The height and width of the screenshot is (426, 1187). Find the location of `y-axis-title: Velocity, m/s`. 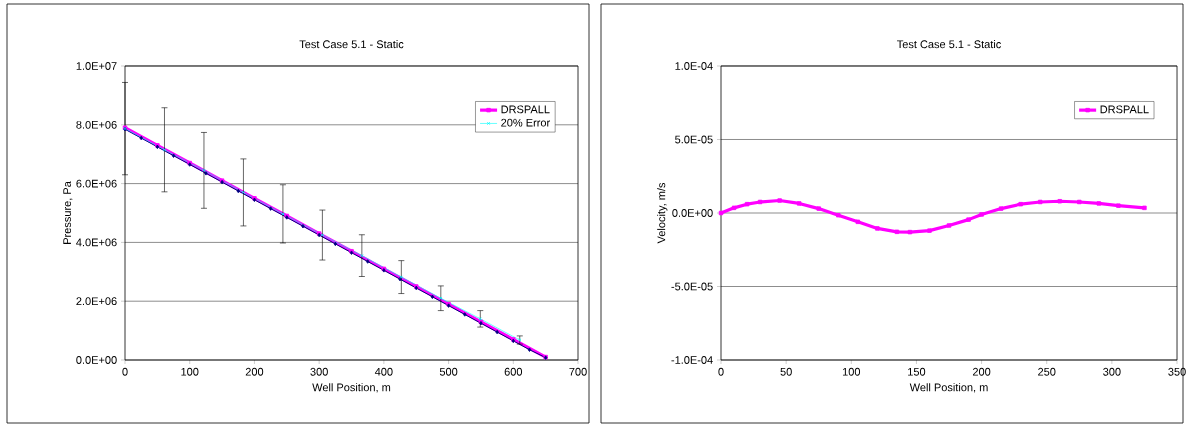

y-axis-title: Velocity, m/s is located at coordinates (662, 213).